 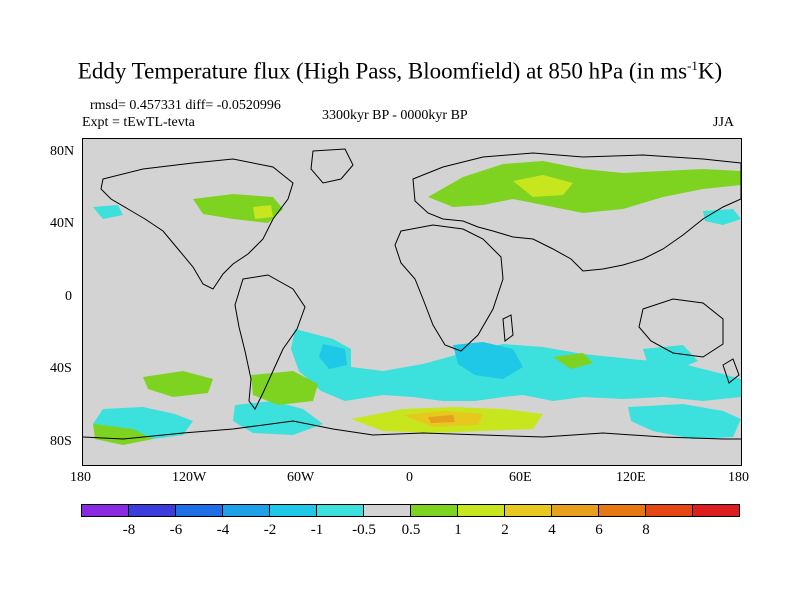 I want to click on indian-ocean-negative-core, so click(x=488, y=360).